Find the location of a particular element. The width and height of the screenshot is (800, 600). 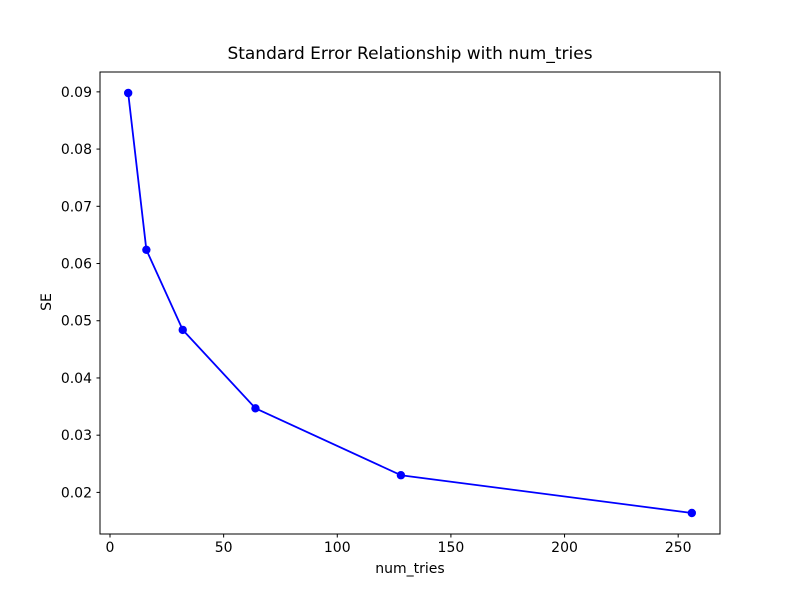

y-tick-label: 0.03 is located at coordinates (76, 436).